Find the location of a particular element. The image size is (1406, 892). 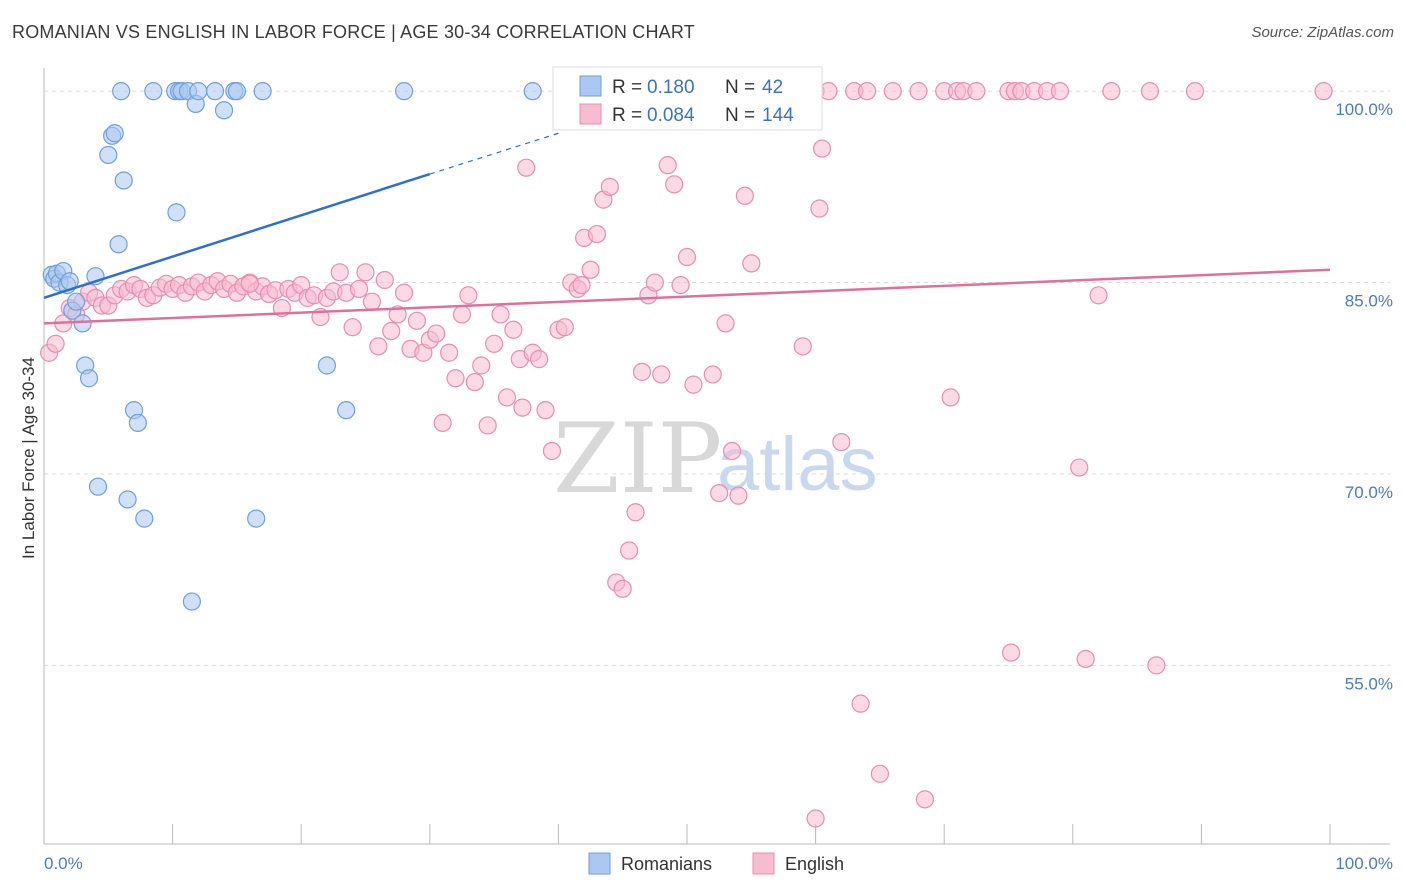

legend-label-english: English is located at coordinates (814, 864).